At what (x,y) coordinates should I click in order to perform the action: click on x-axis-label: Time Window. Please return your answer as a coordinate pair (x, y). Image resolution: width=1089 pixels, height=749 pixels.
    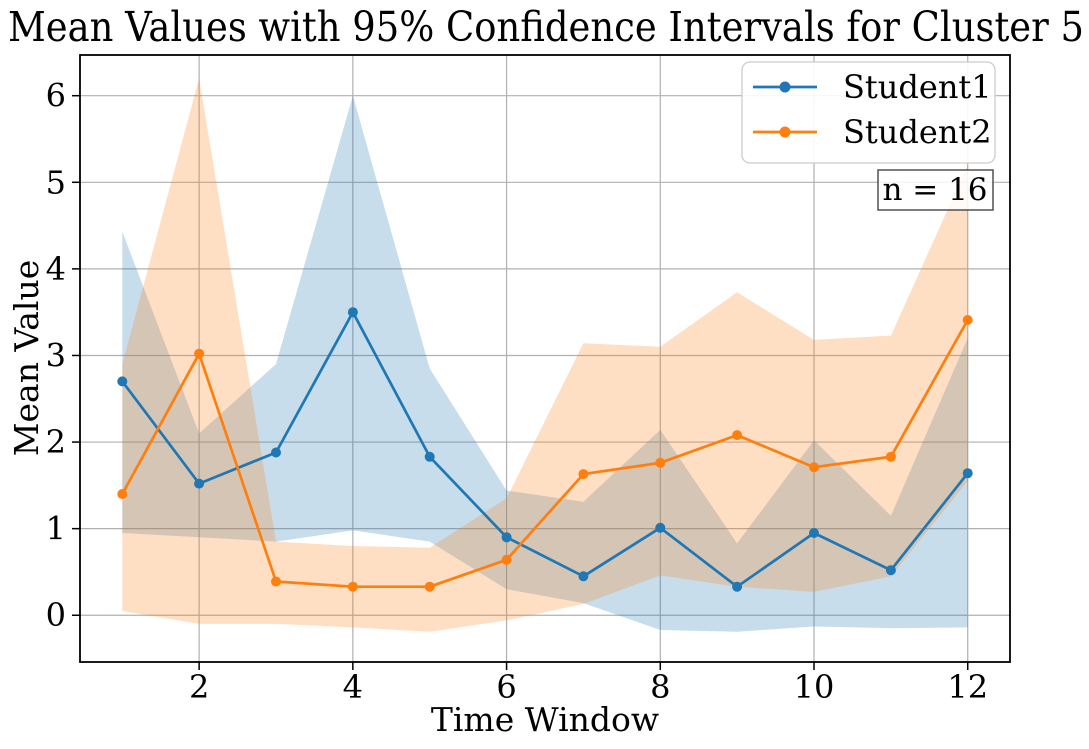
    Looking at the image, I should click on (545, 719).